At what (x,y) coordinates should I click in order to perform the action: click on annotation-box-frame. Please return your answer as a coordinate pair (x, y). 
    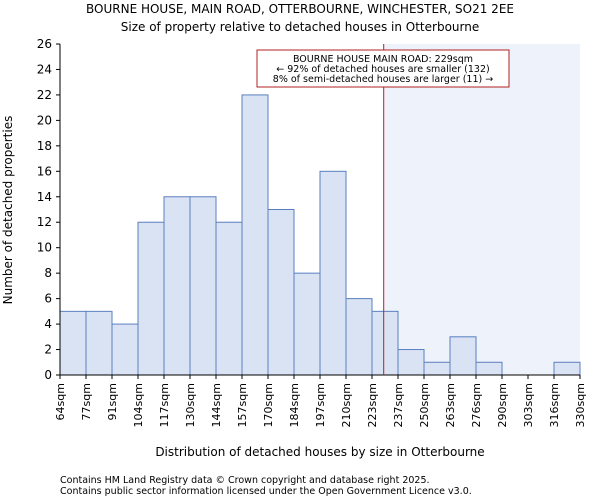
    Looking at the image, I should click on (383, 68).